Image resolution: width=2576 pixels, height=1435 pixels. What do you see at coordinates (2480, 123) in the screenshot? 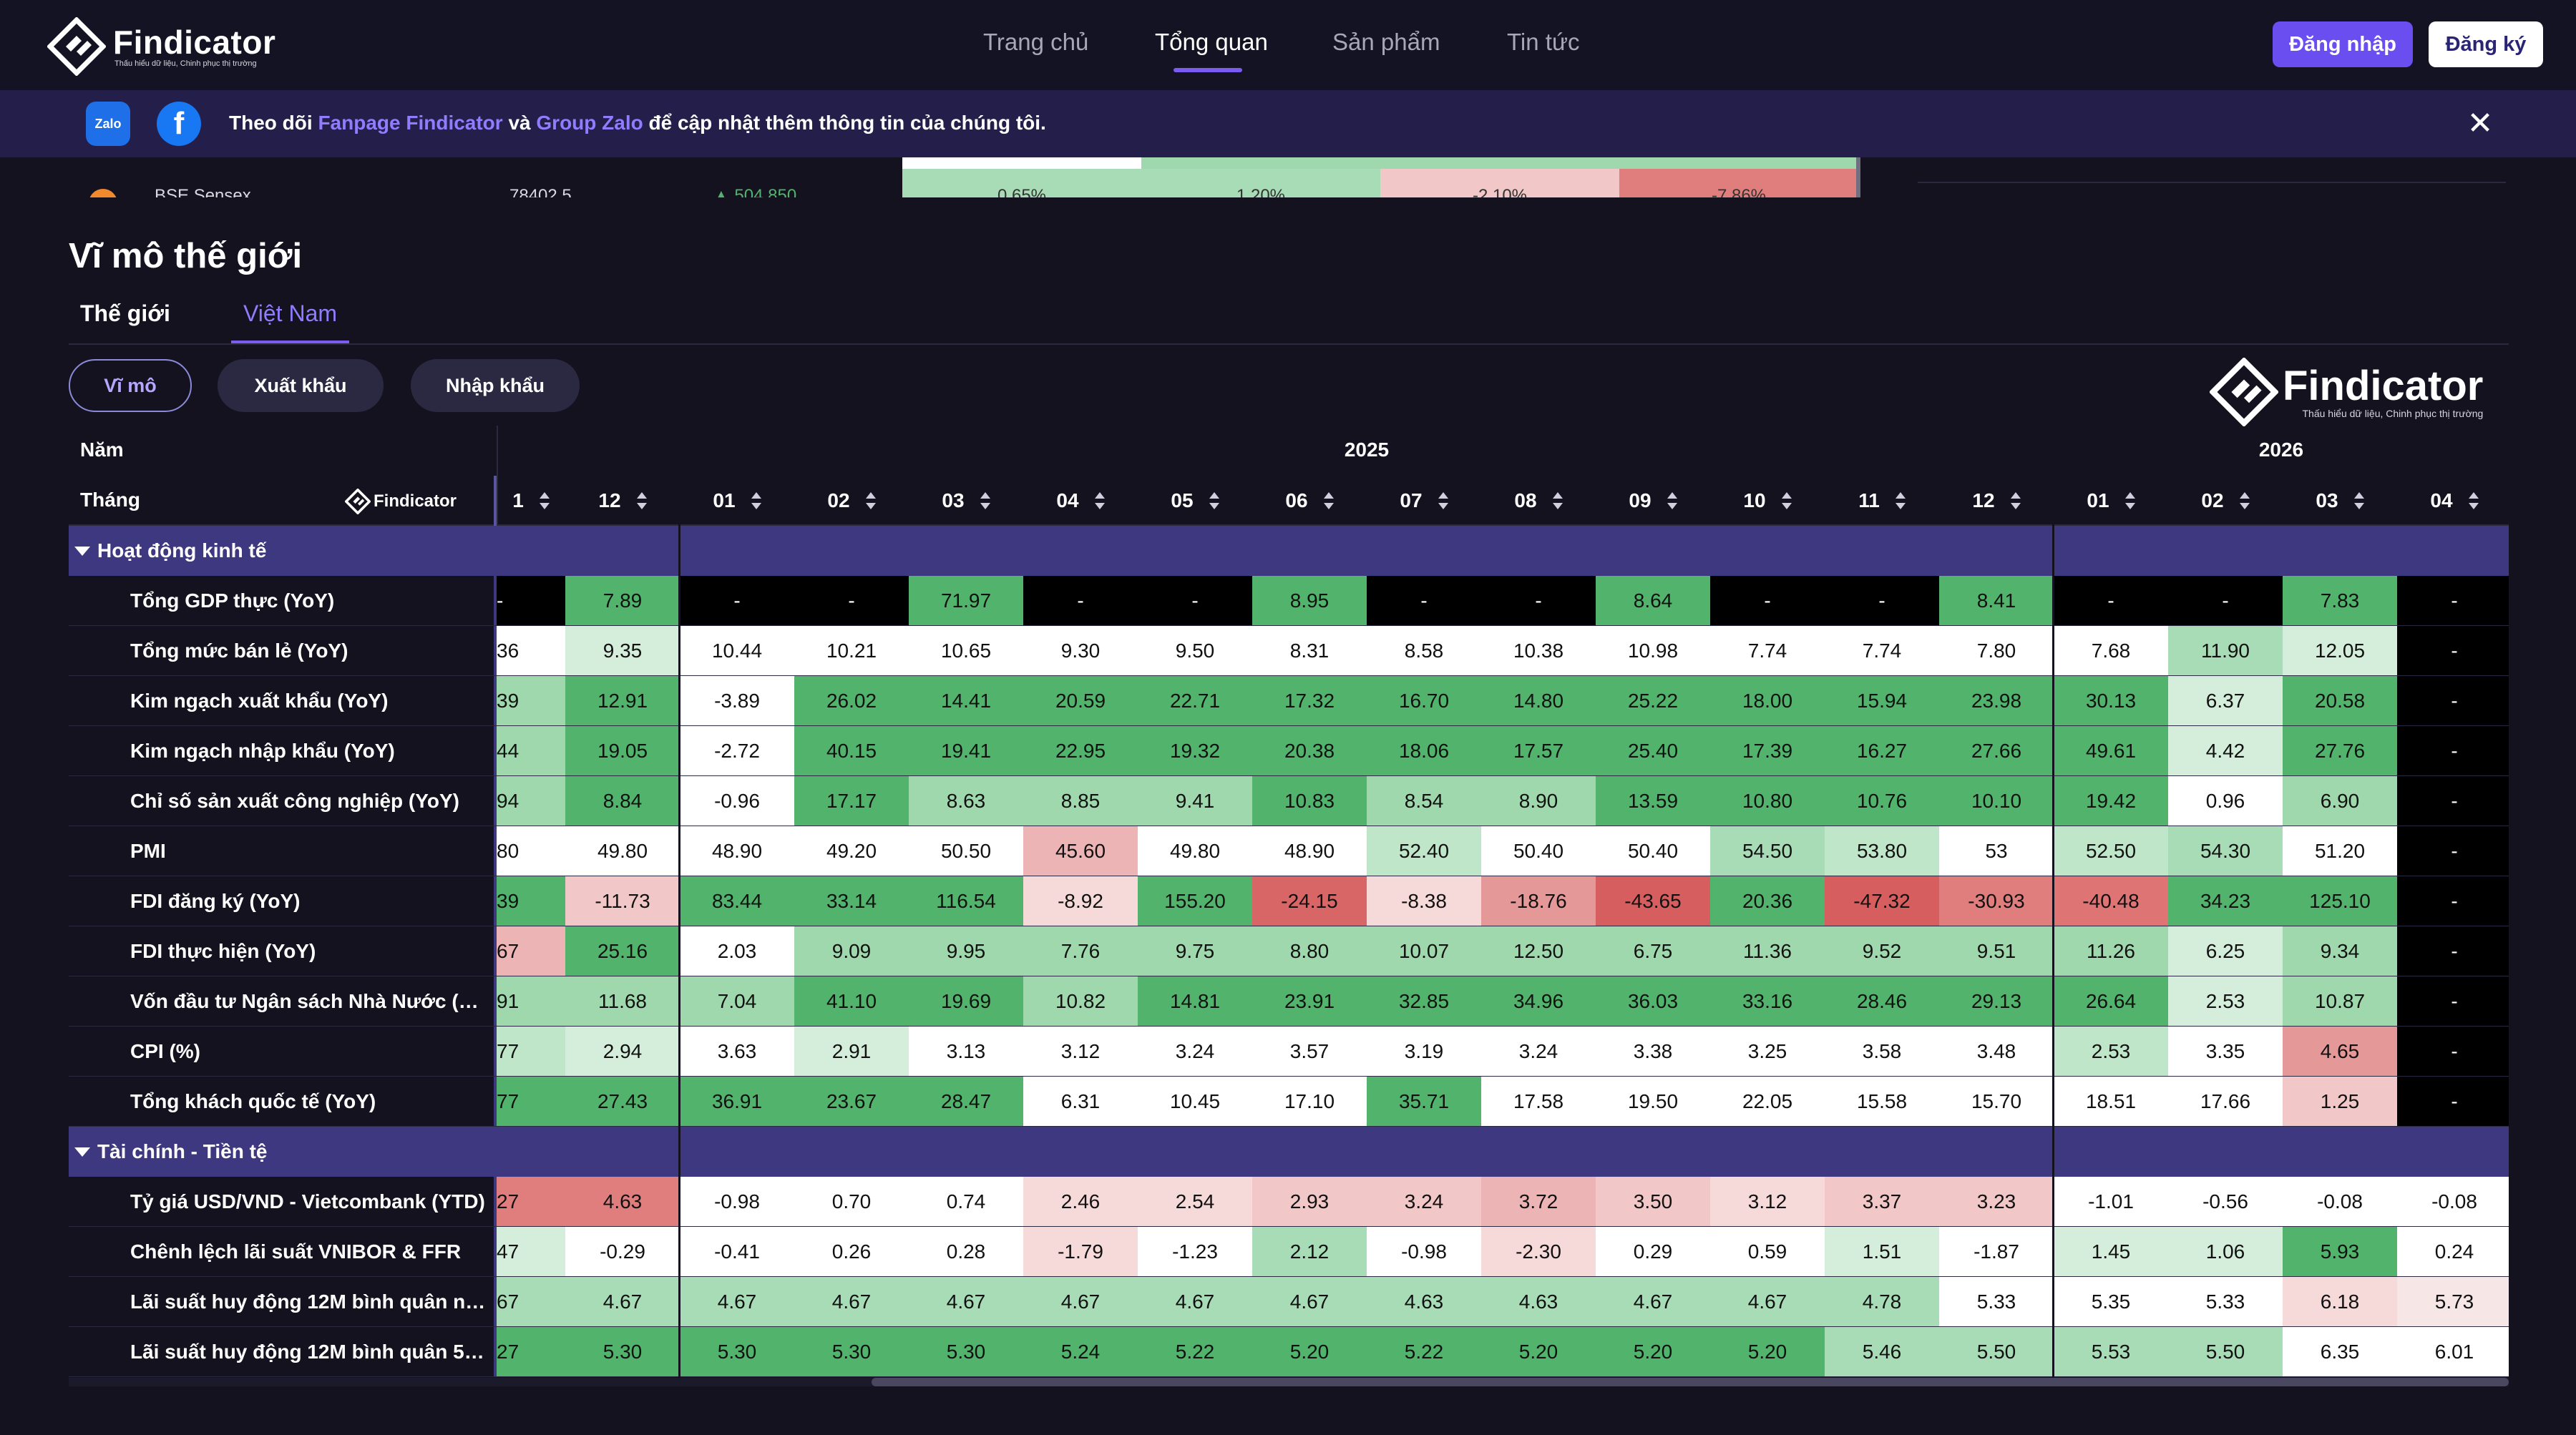
I see `close-icon: ✕` at bounding box center [2480, 123].